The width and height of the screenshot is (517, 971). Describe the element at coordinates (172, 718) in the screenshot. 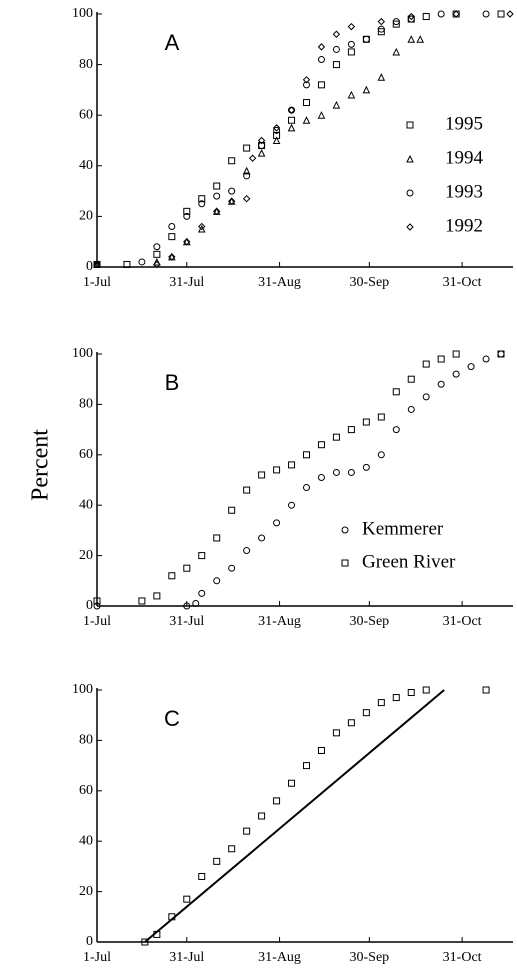

I see `panel-label: C` at that location.